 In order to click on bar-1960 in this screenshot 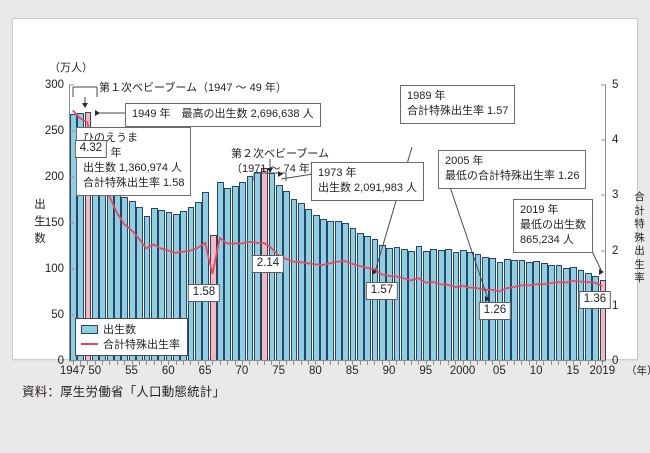, I will do `click(169, 286)`.